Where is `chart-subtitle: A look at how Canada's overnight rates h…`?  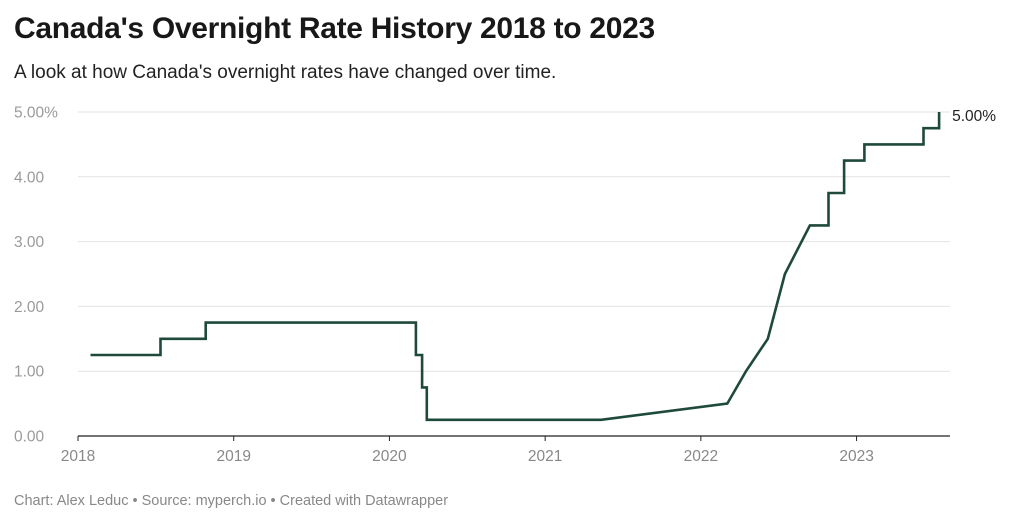
chart-subtitle: A look at how Canada's overnight rates h… is located at coordinates (285, 72).